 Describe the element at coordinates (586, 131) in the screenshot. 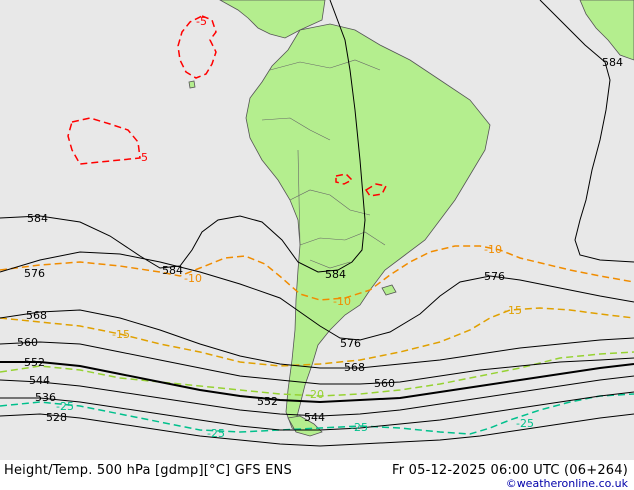

I see `height-contour-584-atlantic` at that location.